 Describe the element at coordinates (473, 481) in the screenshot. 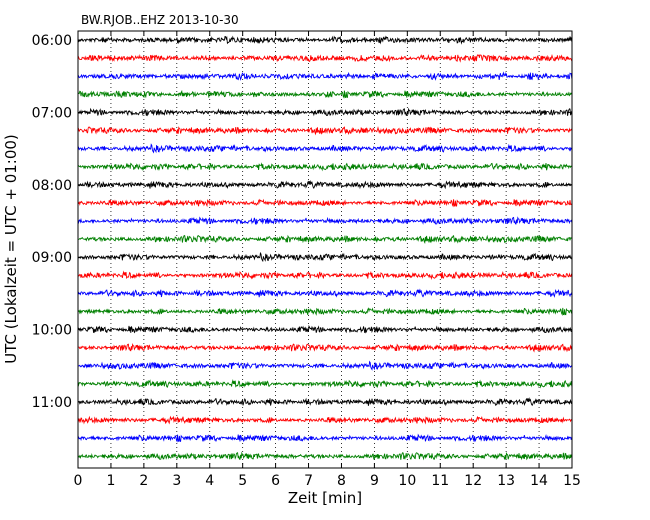

I see `x-tick-label-12: 12` at that location.